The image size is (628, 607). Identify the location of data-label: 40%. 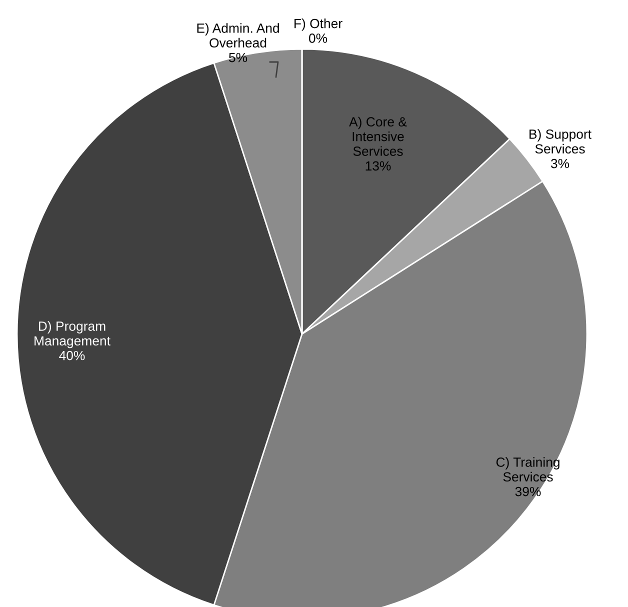
(72, 355).